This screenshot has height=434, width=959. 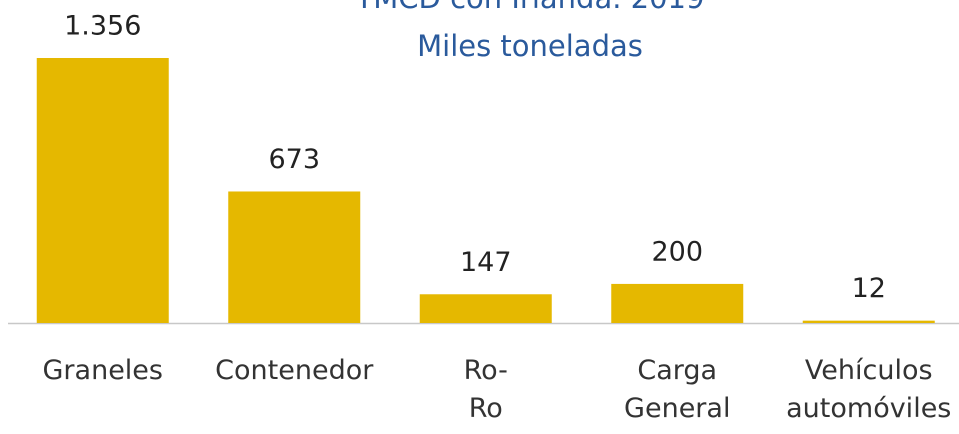 What do you see at coordinates (102, 25) in the screenshot?
I see `value-label: 1.356` at bounding box center [102, 25].